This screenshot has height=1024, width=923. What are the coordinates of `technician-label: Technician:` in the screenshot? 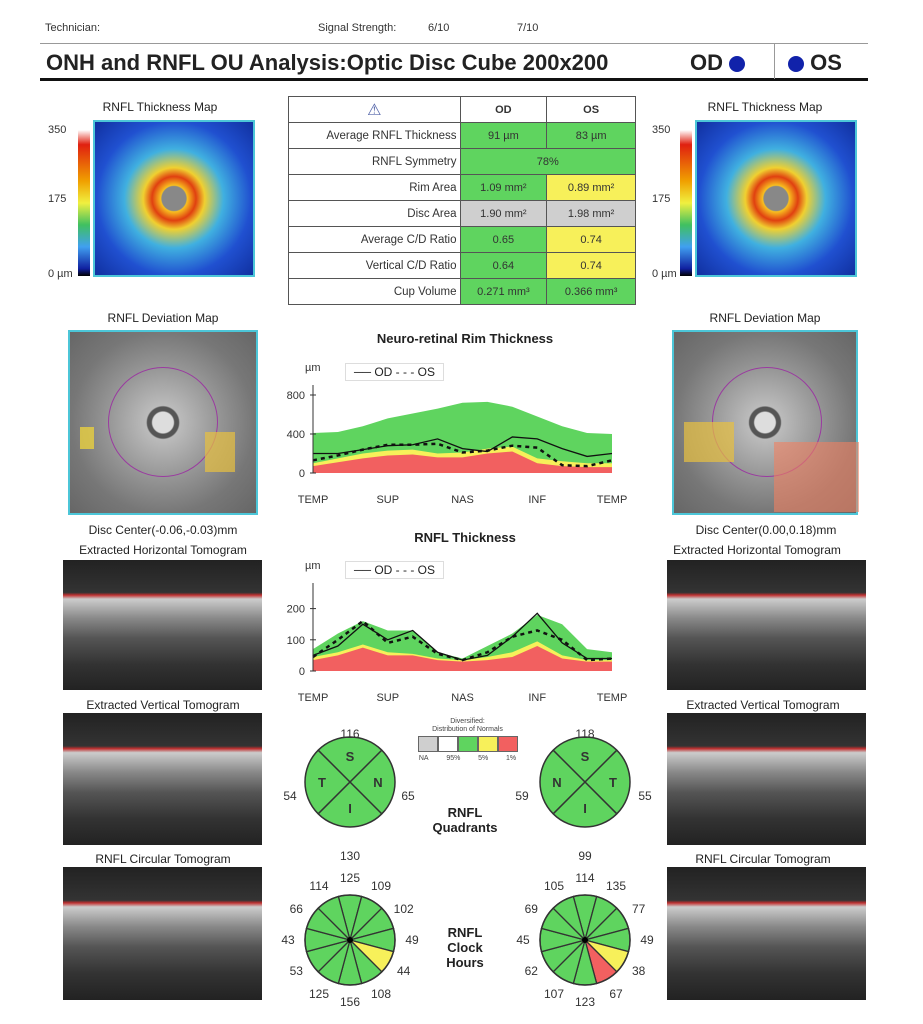 It's located at (73, 28).